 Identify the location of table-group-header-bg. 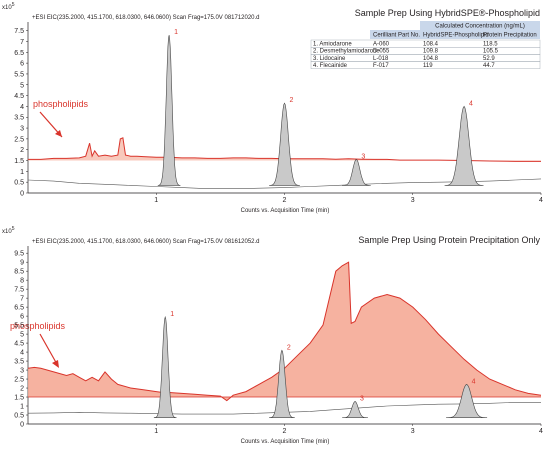
(480, 25).